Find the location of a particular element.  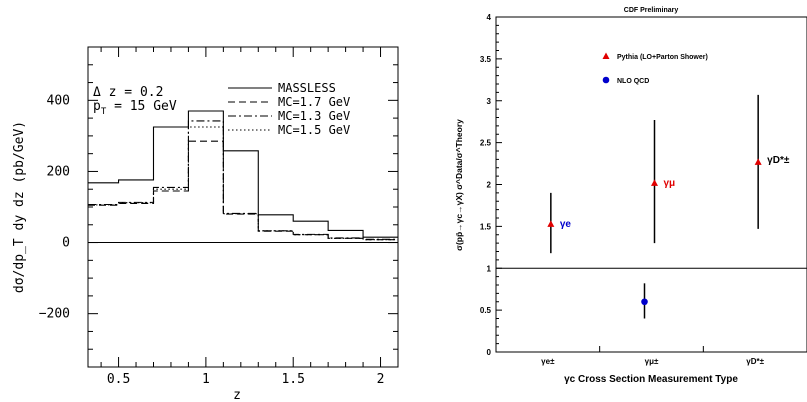

right-y-tick-label: 3 is located at coordinates (489, 101).